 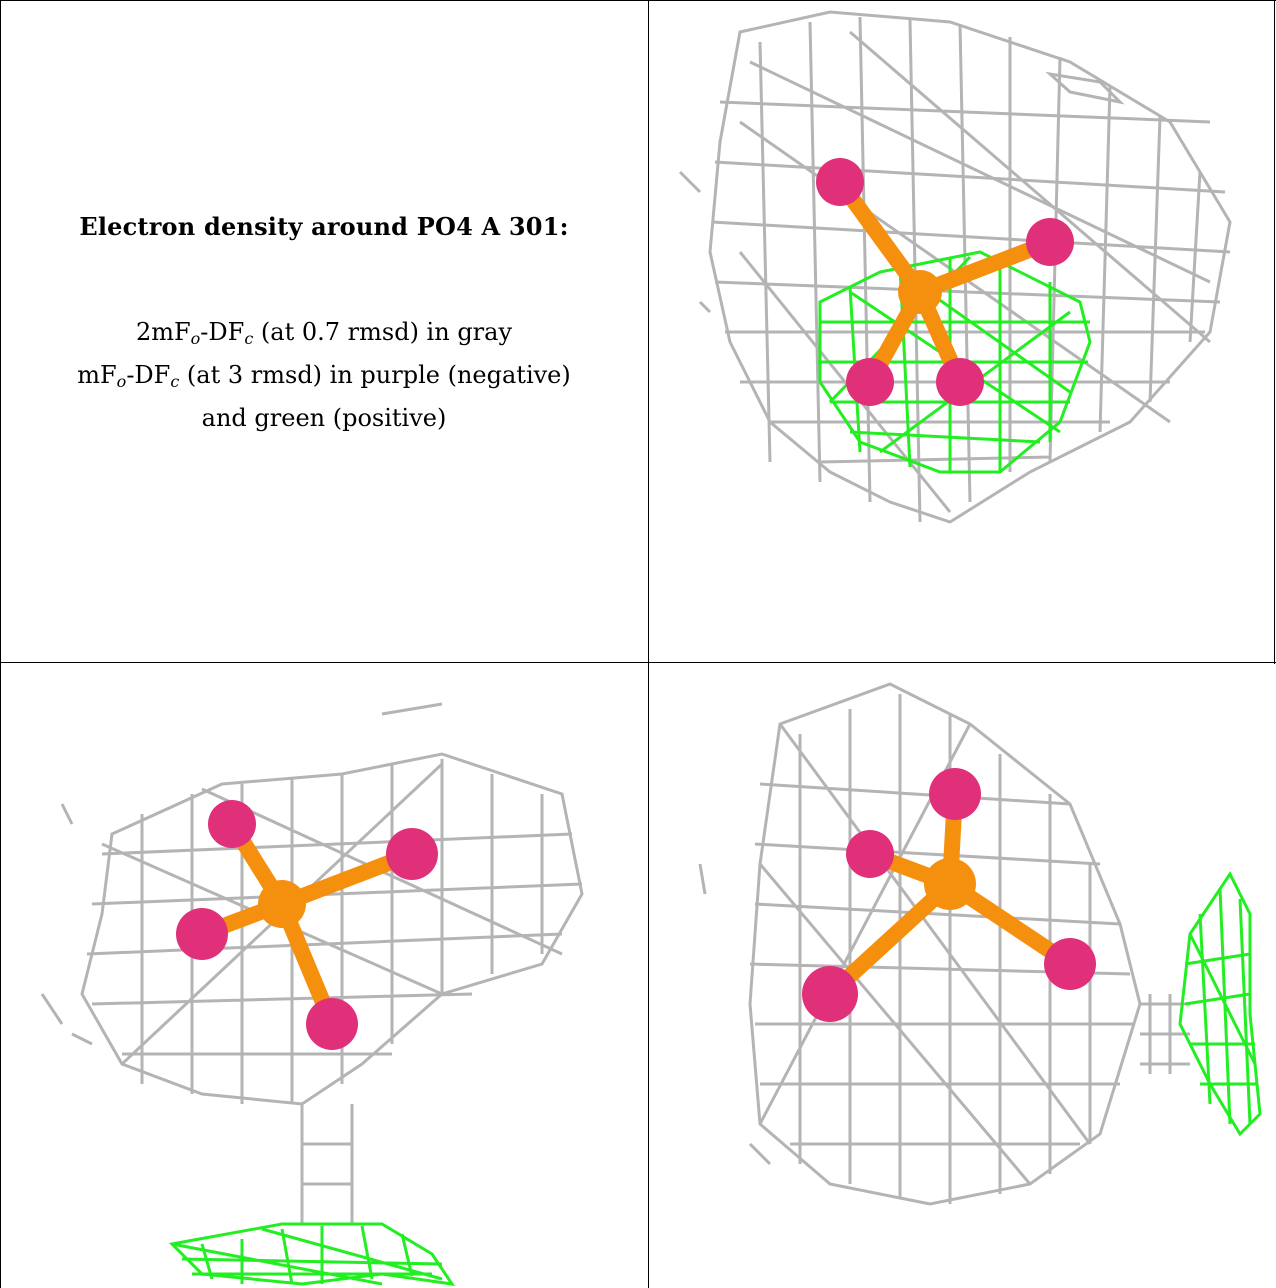 What do you see at coordinates (324, 418) in the screenshot?
I see `caption-line-colors: and green (positive)` at bounding box center [324, 418].